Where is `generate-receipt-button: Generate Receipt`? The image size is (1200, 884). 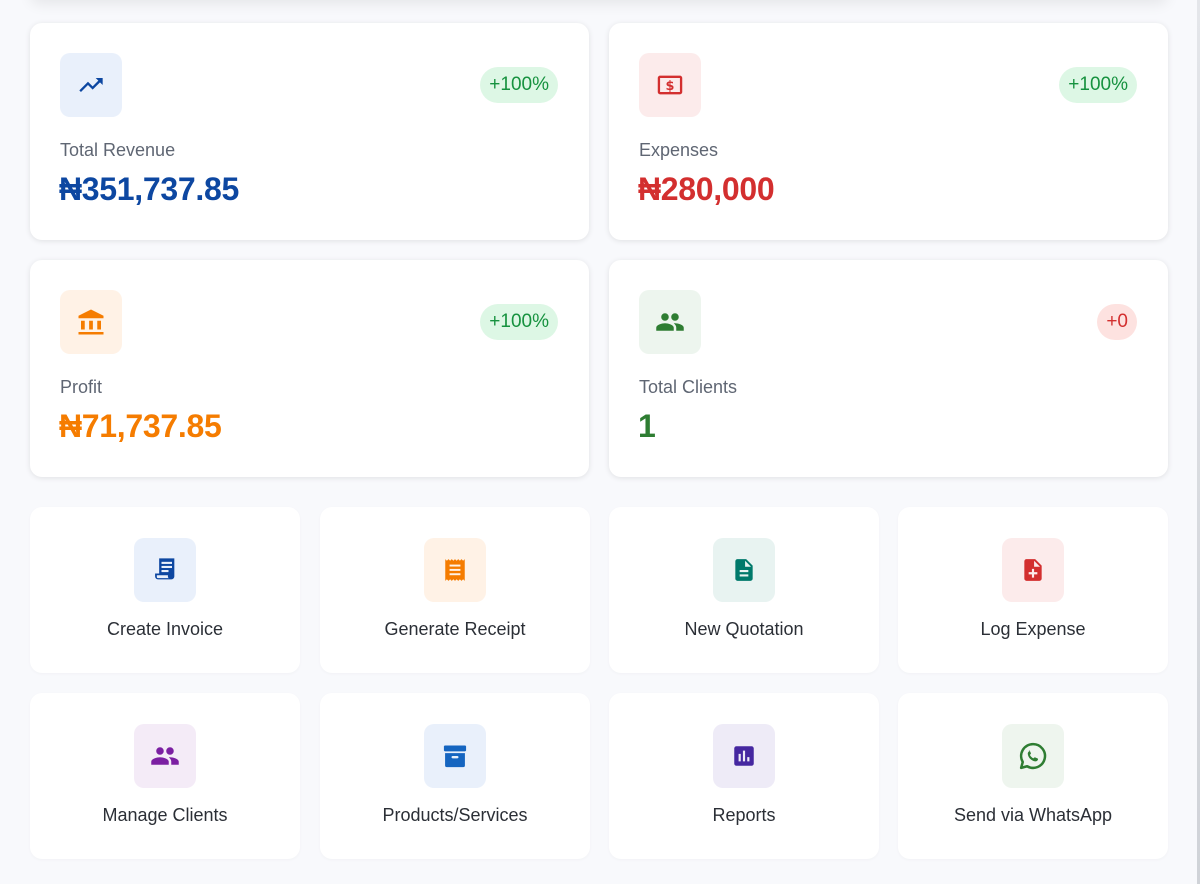 generate-receipt-button: Generate Receipt is located at coordinates (455, 590).